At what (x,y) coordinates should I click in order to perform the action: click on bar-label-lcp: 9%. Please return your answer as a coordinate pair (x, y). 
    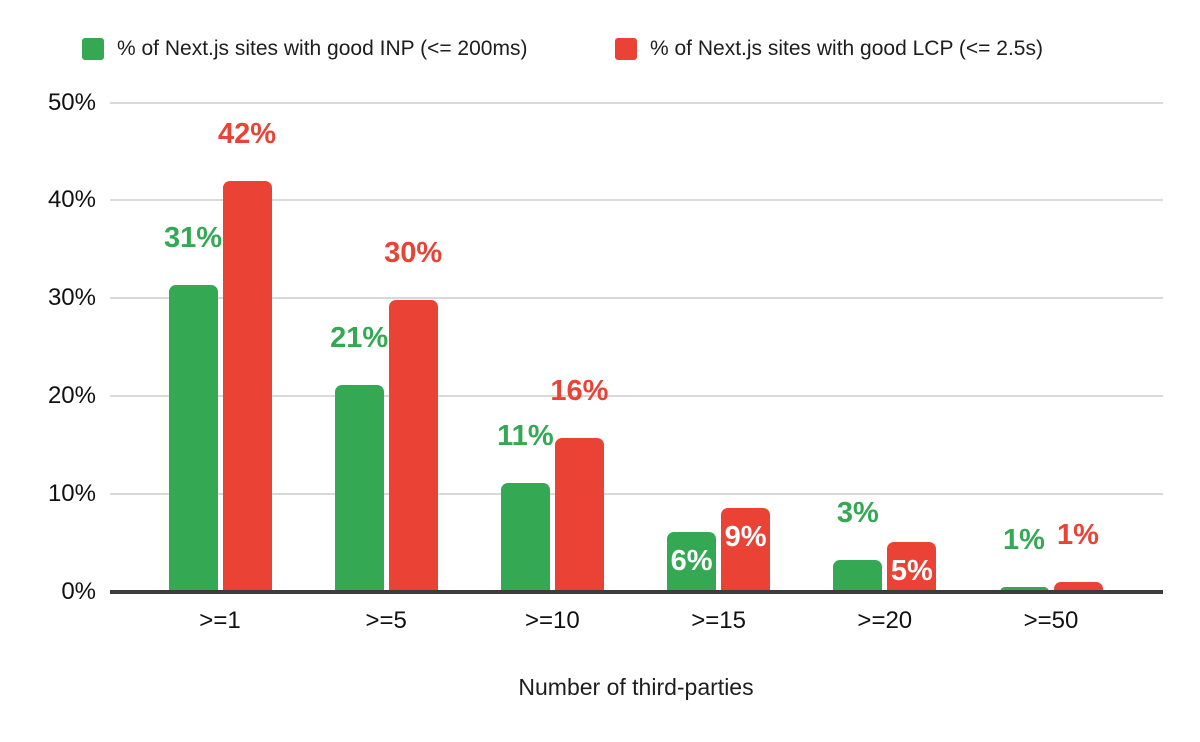
    Looking at the image, I should click on (745, 536).